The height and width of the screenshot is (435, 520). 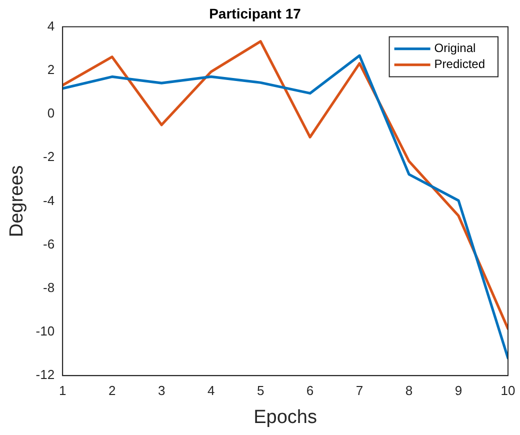 What do you see at coordinates (49, 287) in the screenshot?
I see `y-tick-label: -8` at bounding box center [49, 287].